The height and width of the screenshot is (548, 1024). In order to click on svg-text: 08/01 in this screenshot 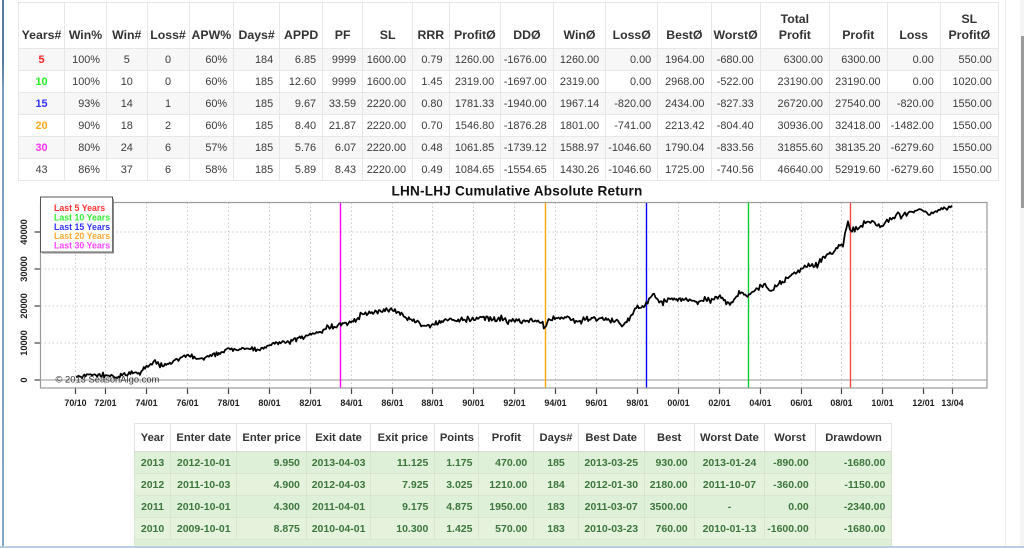, I will do `click(841, 403)`.